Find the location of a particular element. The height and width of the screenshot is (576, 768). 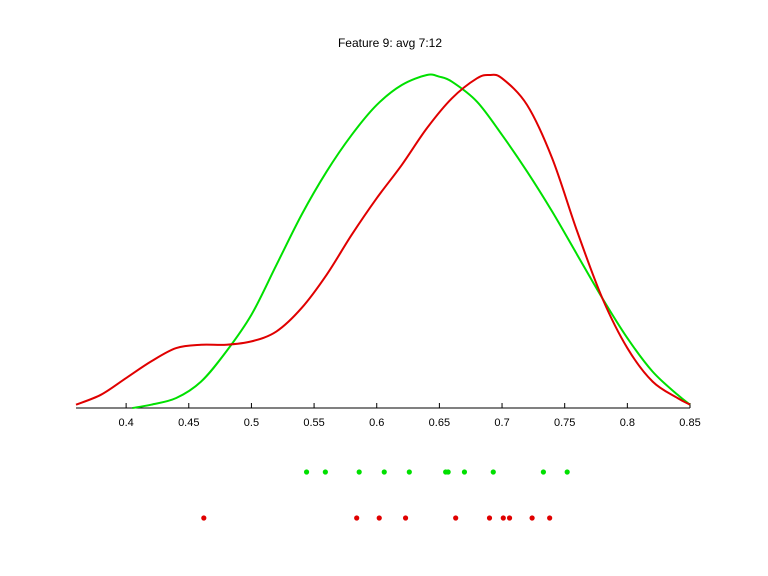

x-tick-label: 0.6 is located at coordinates (376, 423).